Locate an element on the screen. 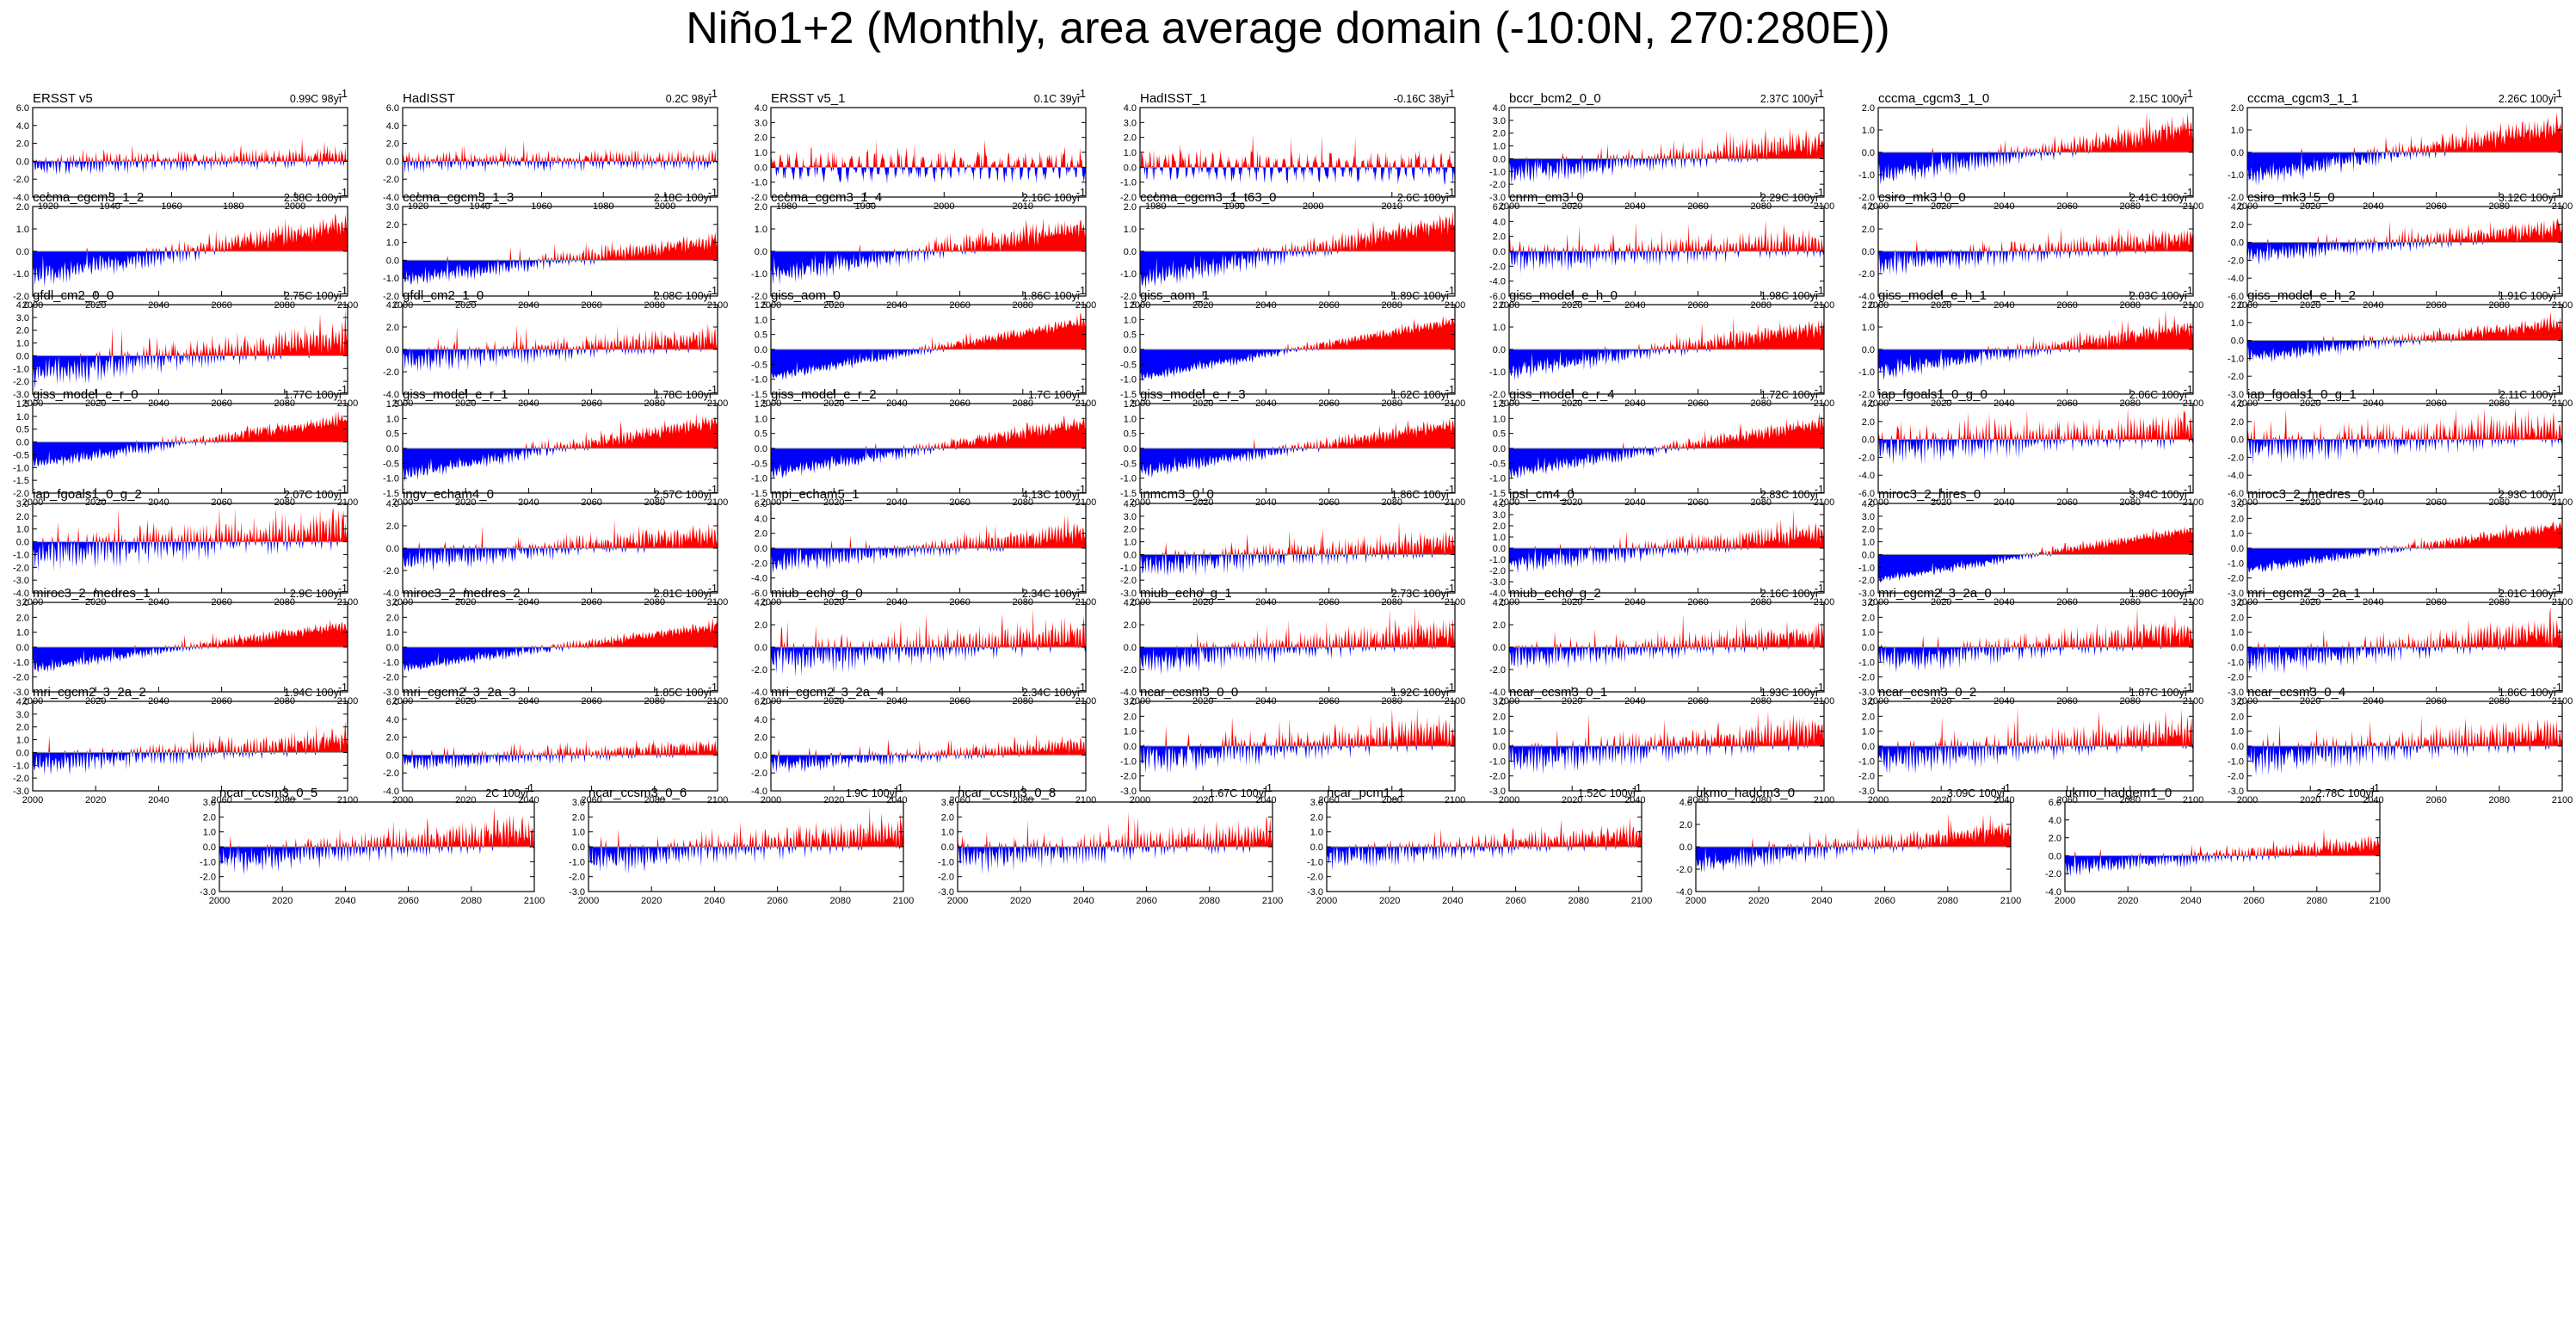  panel-trend: -0.16C 38yr is located at coordinates (1422, 99).